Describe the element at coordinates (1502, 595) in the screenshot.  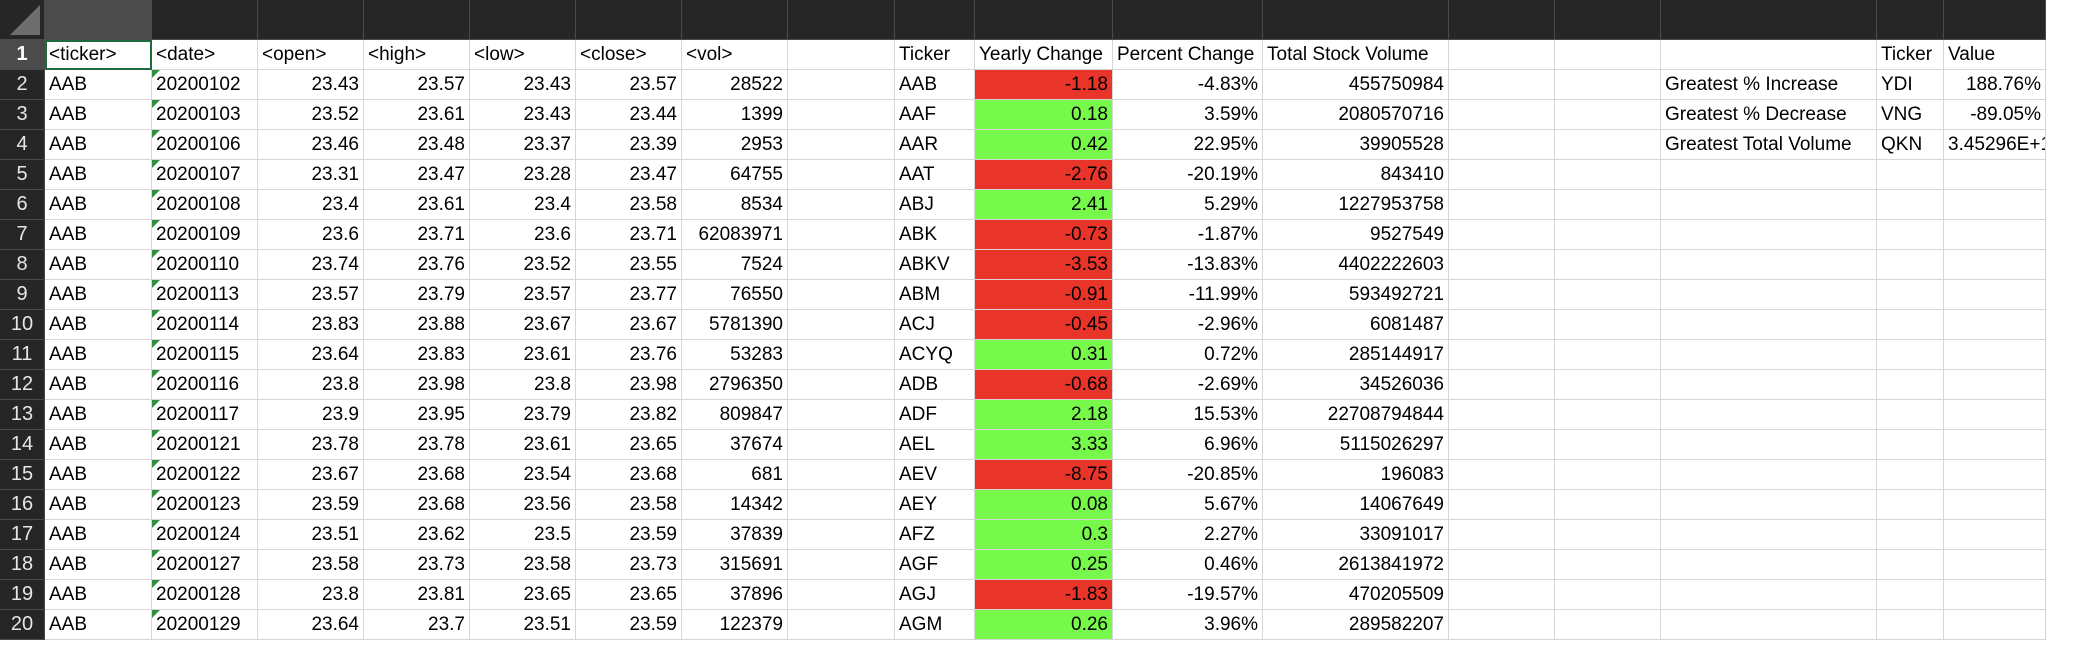
I see `cell-m19` at that location.